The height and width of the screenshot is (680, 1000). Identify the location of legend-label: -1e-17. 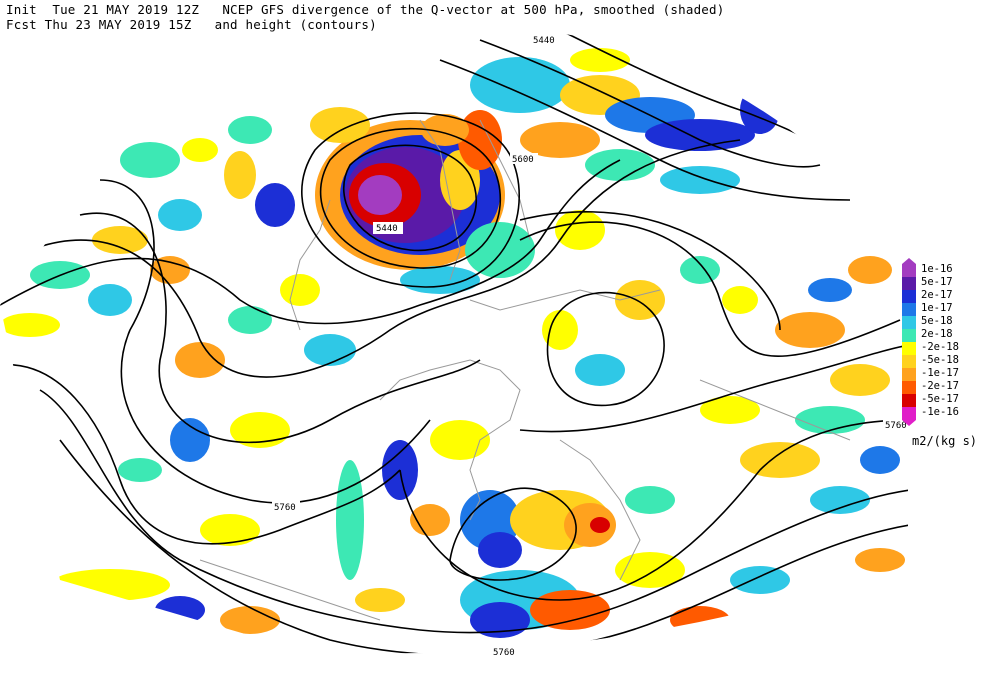
(940, 373).